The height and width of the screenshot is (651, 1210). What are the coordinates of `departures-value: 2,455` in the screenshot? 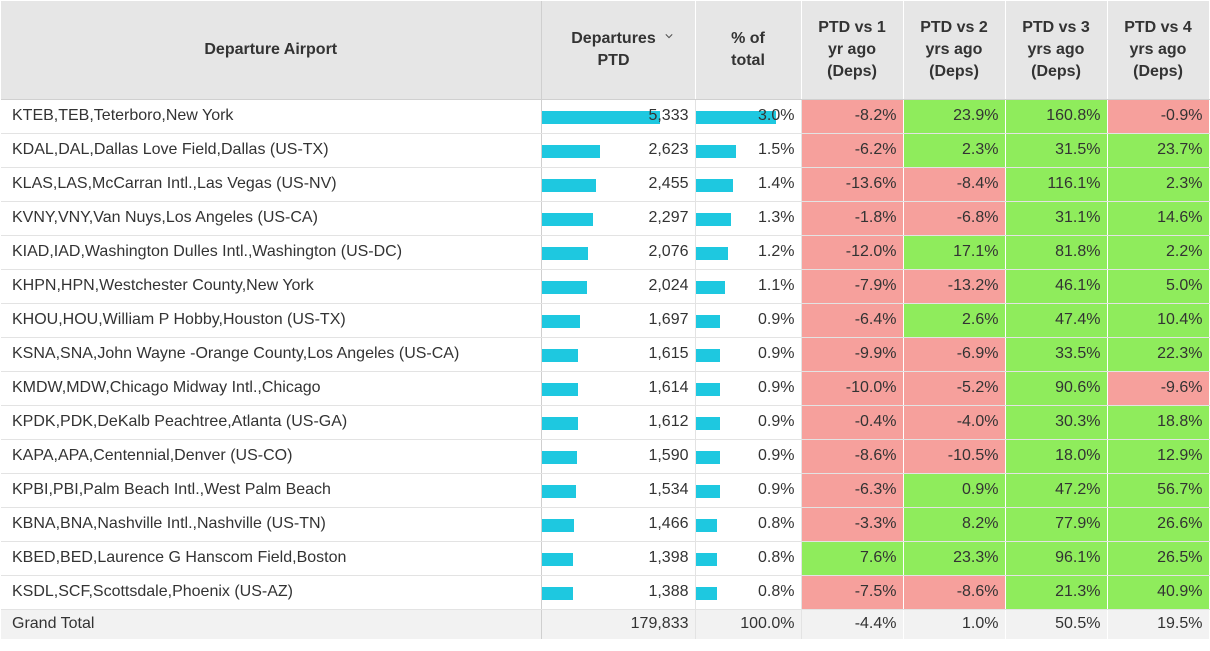 It's located at (668, 183).